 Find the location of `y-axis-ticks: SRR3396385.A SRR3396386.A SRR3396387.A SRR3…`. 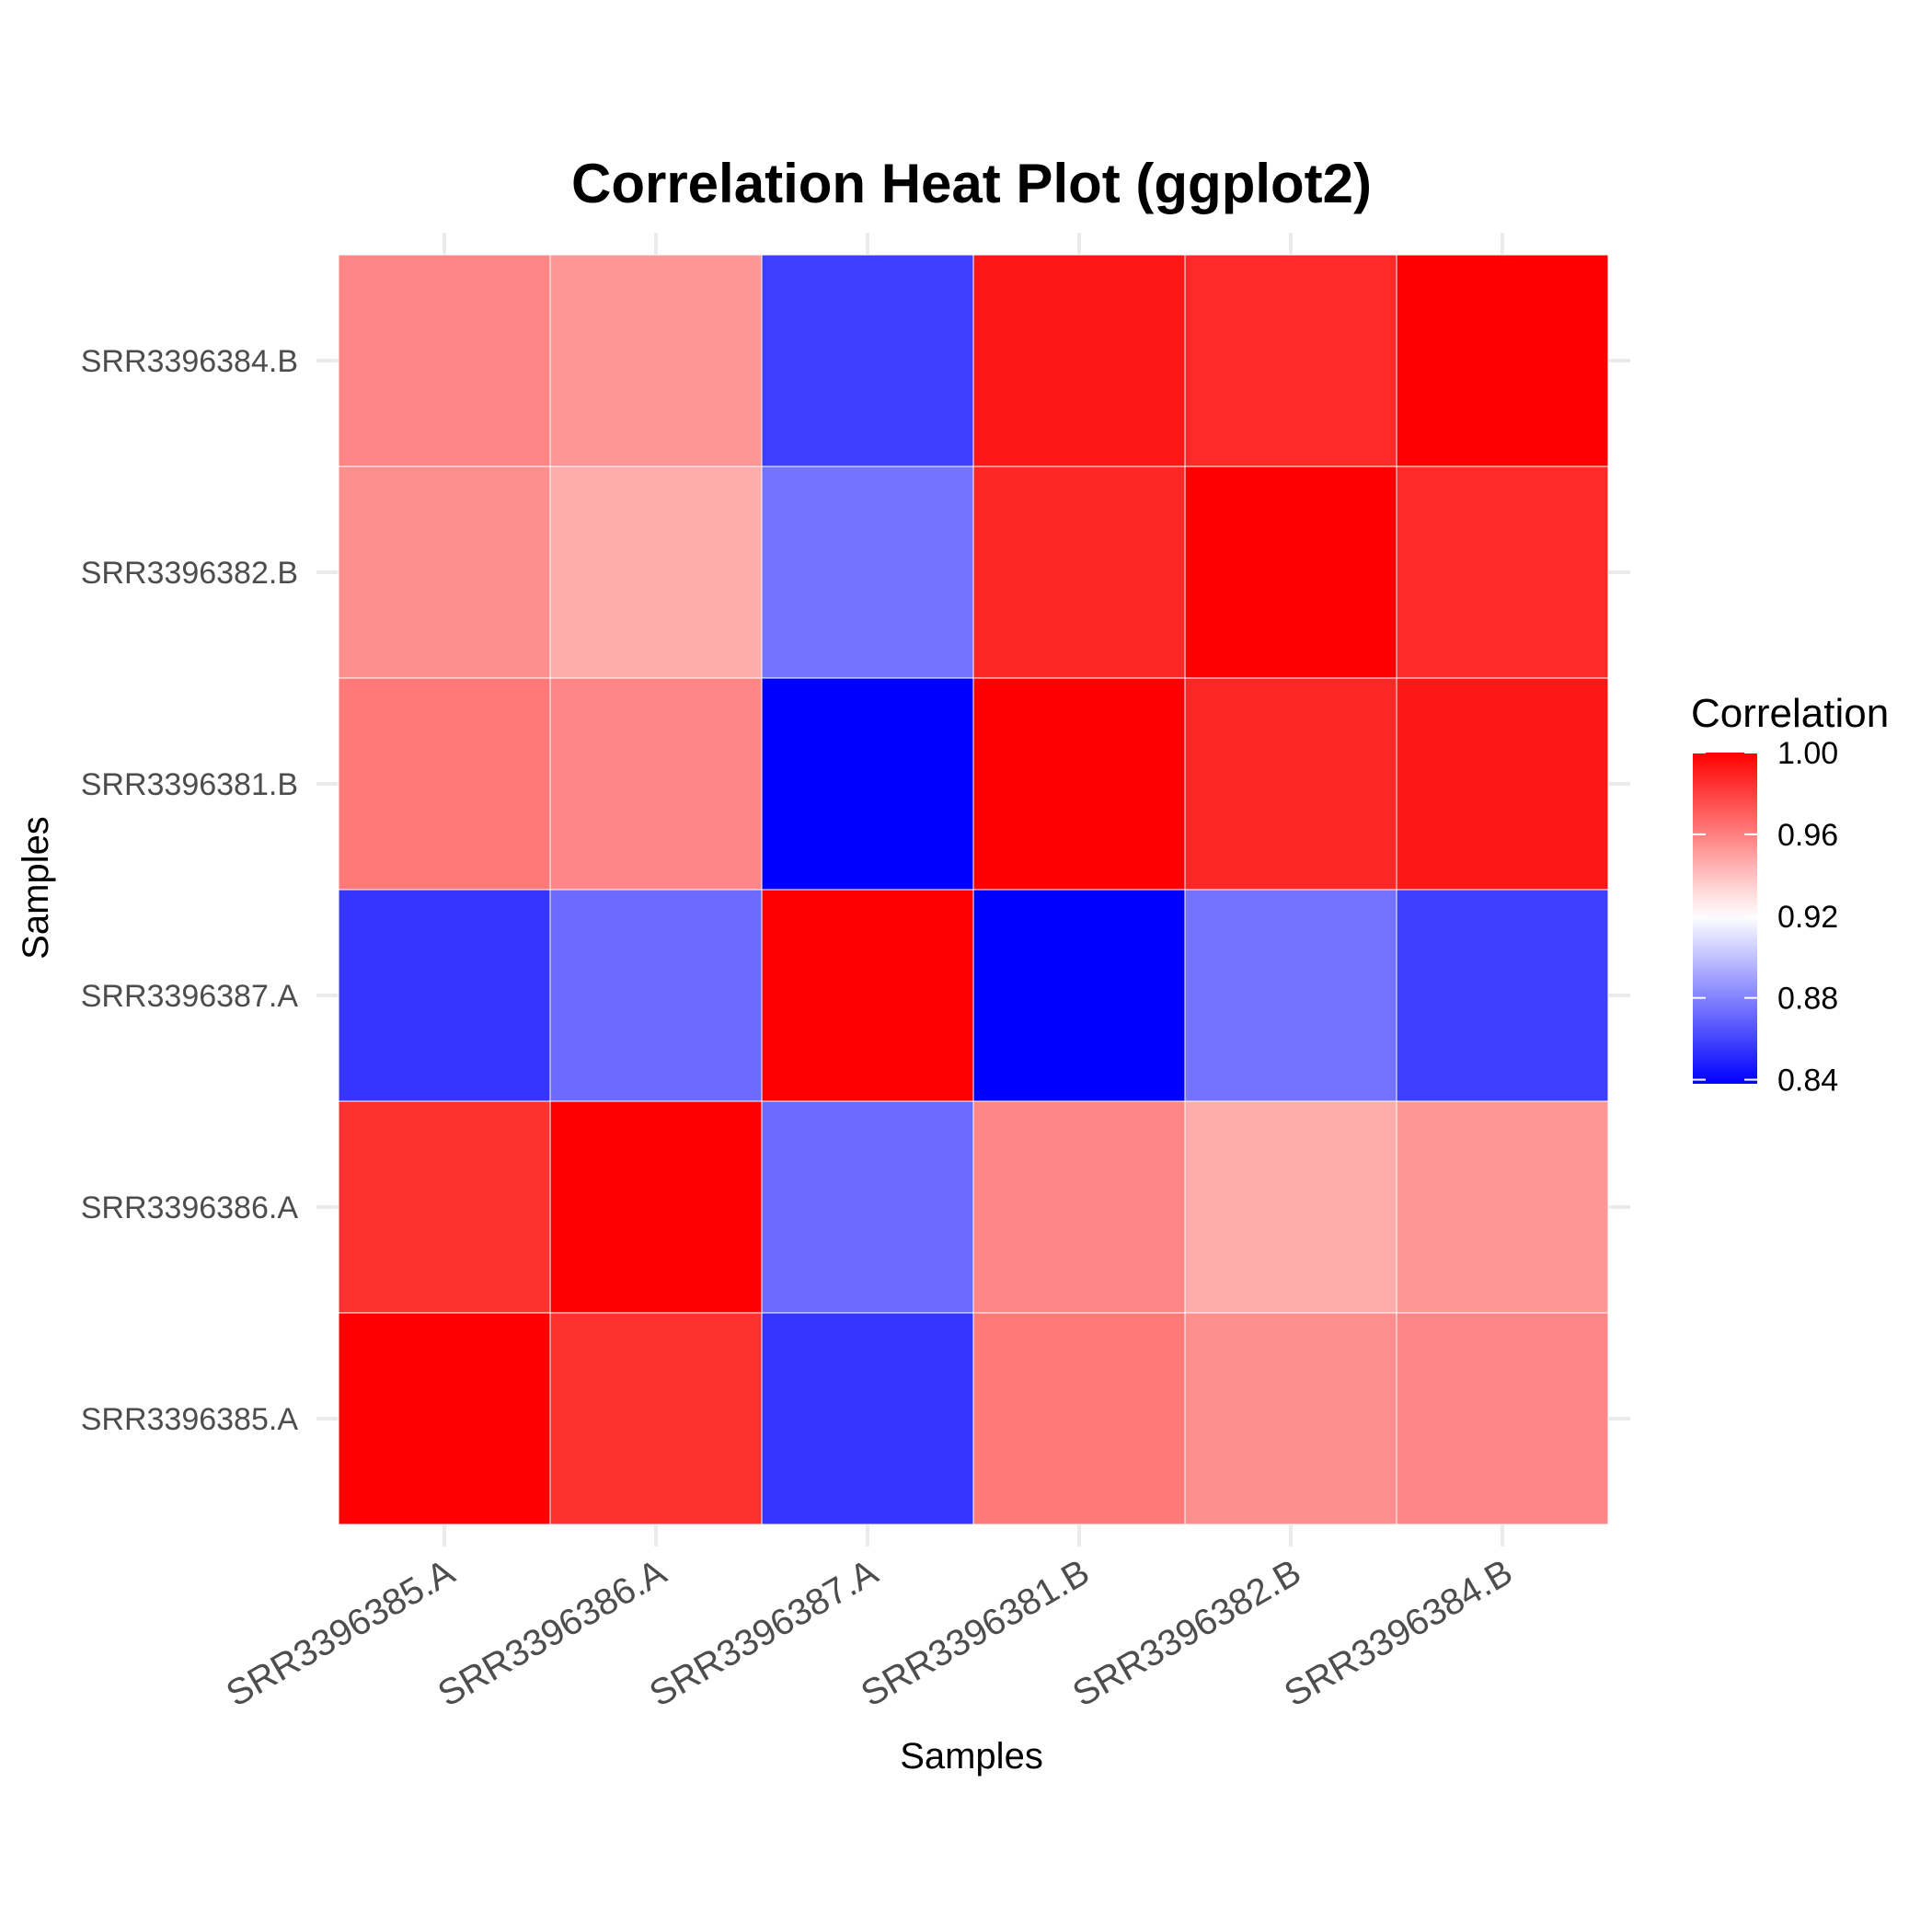

y-axis-ticks: SRR3396385.A SRR3396386.A SRR3396387.A SRR3… is located at coordinates (190, 890).